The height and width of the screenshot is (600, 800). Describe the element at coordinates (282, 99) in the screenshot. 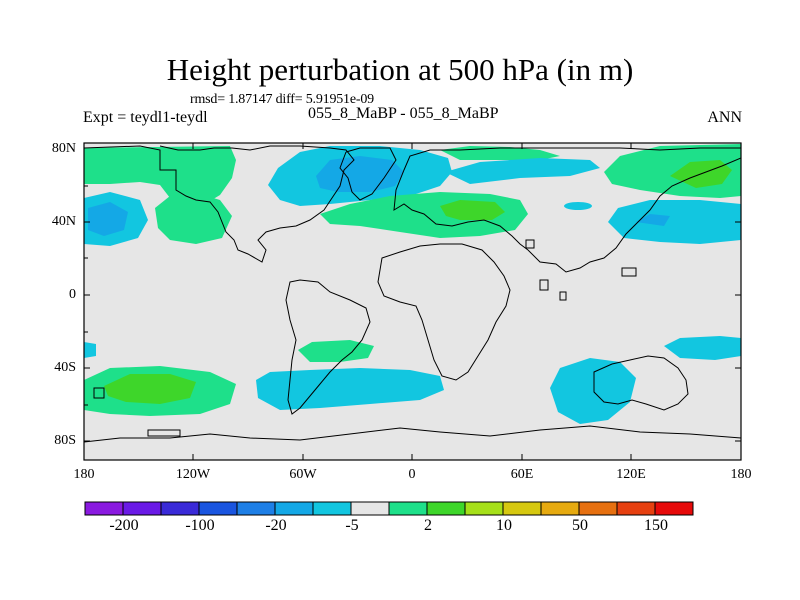

I see `rmsd-diff-stats: rmsd= 1.87147 diff= 5.91951e-09` at that location.